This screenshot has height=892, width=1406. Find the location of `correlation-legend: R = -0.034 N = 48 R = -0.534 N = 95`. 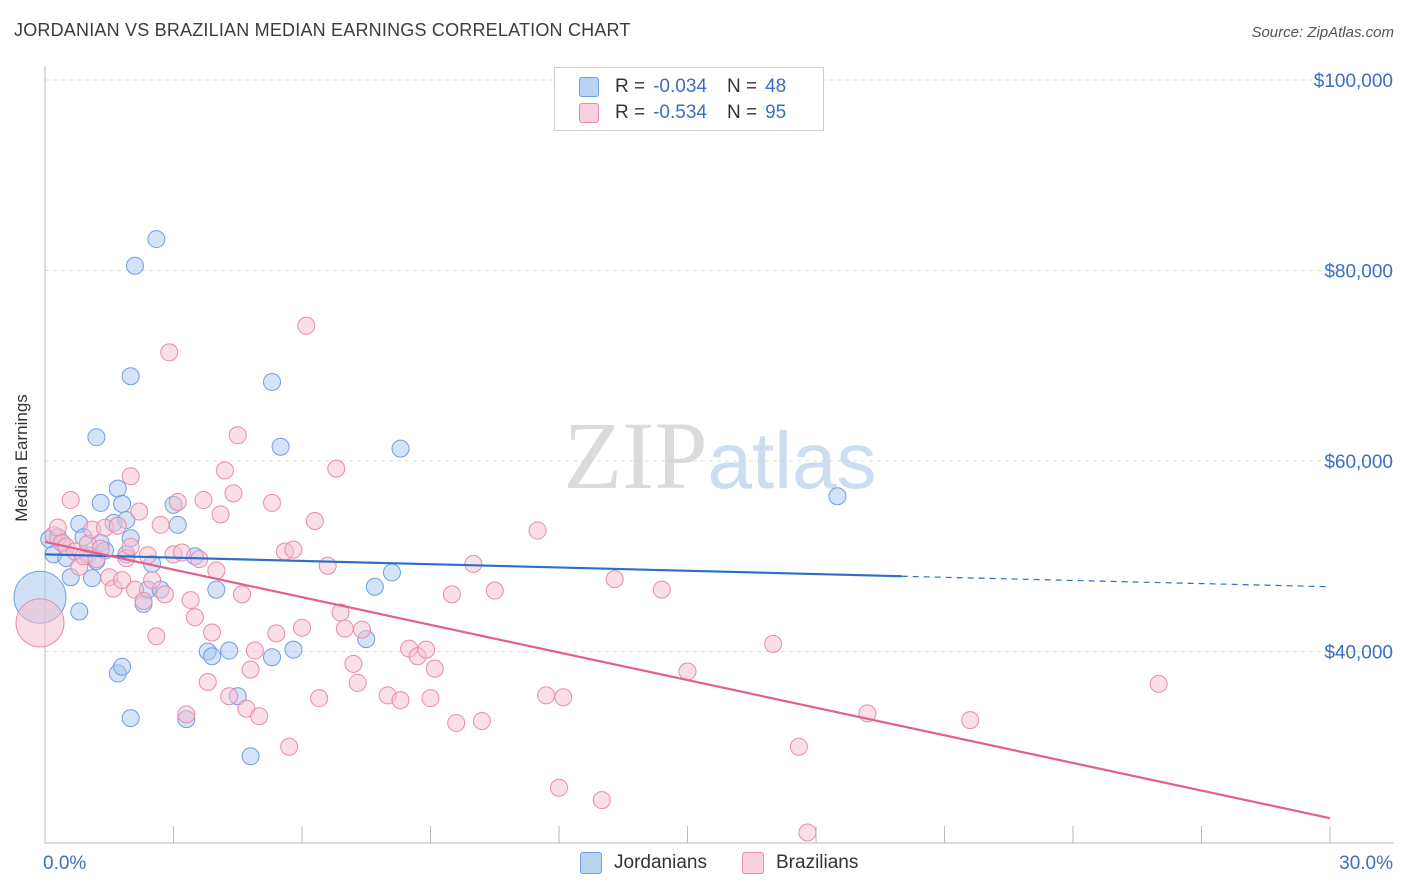

correlation-legend: R = -0.034 N = 48 R = -0.534 N = 95 is located at coordinates (689, 99).